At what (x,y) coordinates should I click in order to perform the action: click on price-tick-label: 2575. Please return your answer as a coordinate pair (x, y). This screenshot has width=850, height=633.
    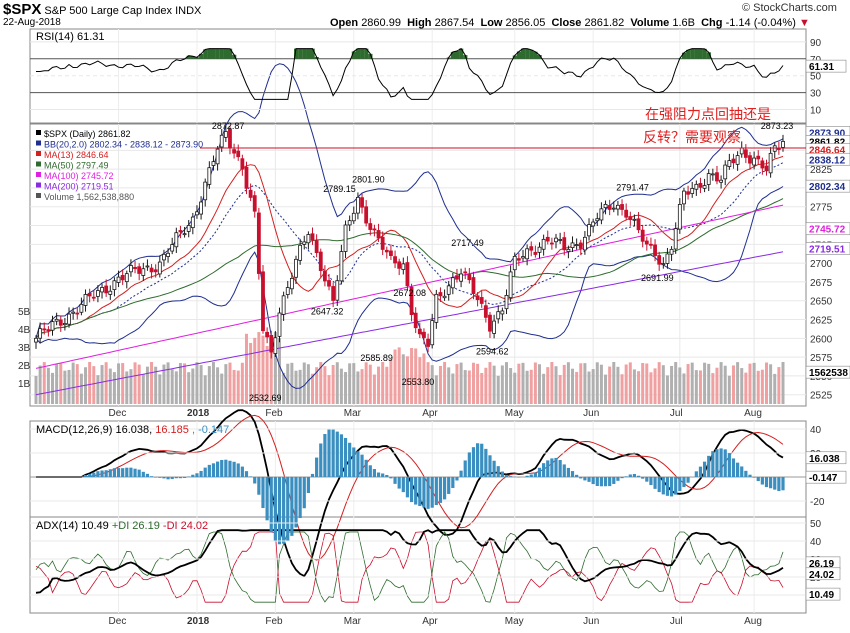
    Looking at the image, I should click on (821, 358).